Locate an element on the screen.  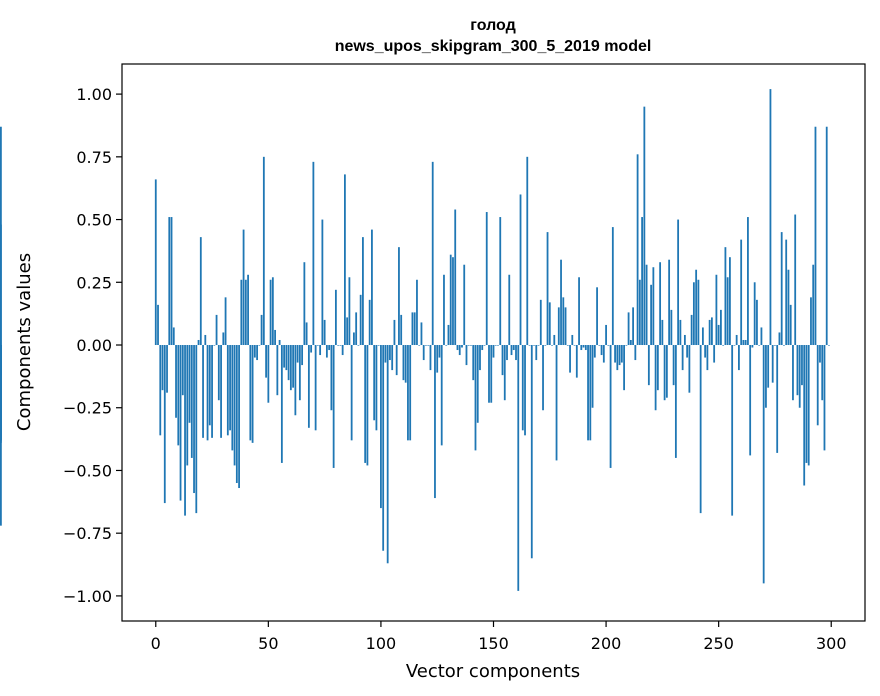
y-tick-label: 0.25 is located at coordinates (94, 282).